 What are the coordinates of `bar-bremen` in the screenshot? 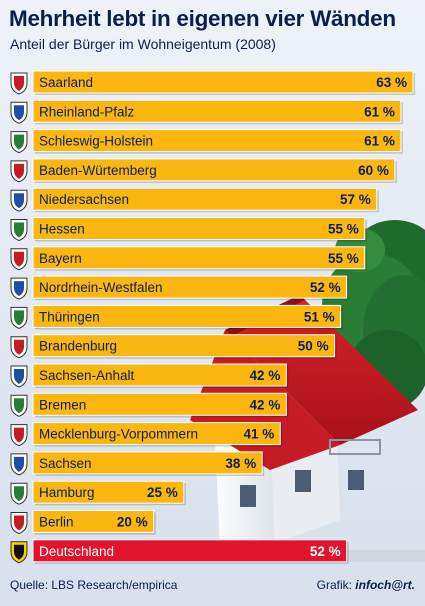 It's located at (159, 404).